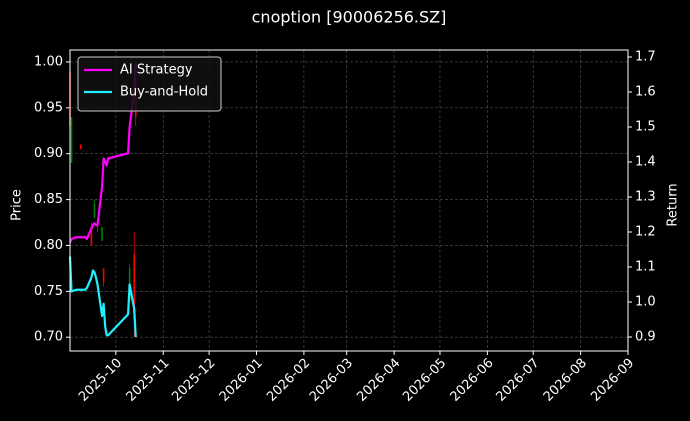 This screenshot has width=690, height=421. Describe the element at coordinates (48, 153) in the screenshot. I see `y-tick-label: 0.90` at that location.